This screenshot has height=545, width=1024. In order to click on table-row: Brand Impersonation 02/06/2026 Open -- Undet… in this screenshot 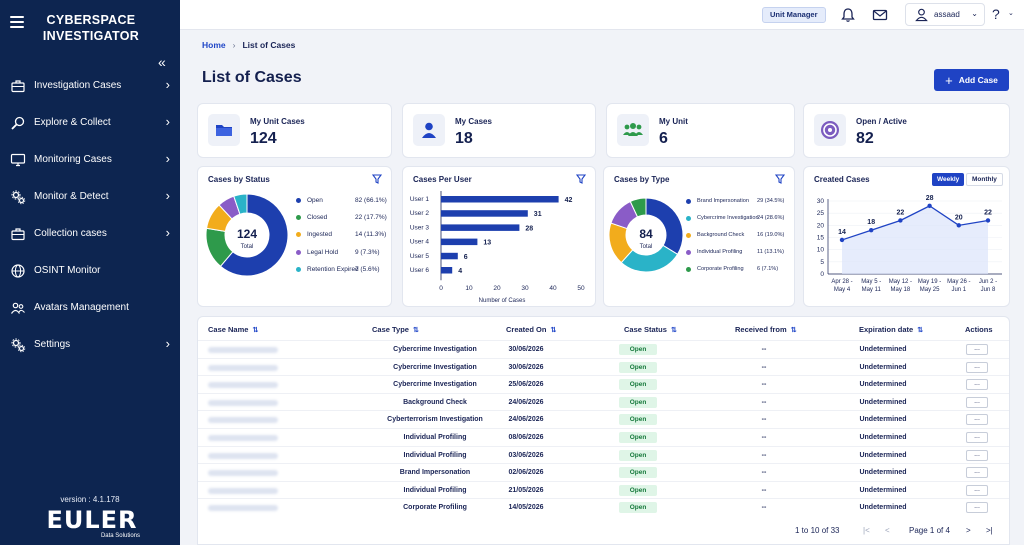, I will do `click(603, 472)`.